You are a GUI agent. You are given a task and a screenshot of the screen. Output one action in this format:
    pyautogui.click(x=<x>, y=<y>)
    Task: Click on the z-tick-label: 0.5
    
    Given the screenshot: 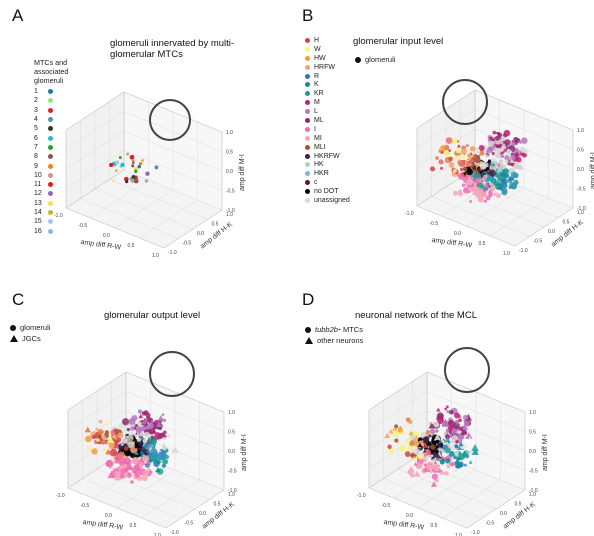 What is the action you would take?
    pyautogui.click(x=532, y=433)
    